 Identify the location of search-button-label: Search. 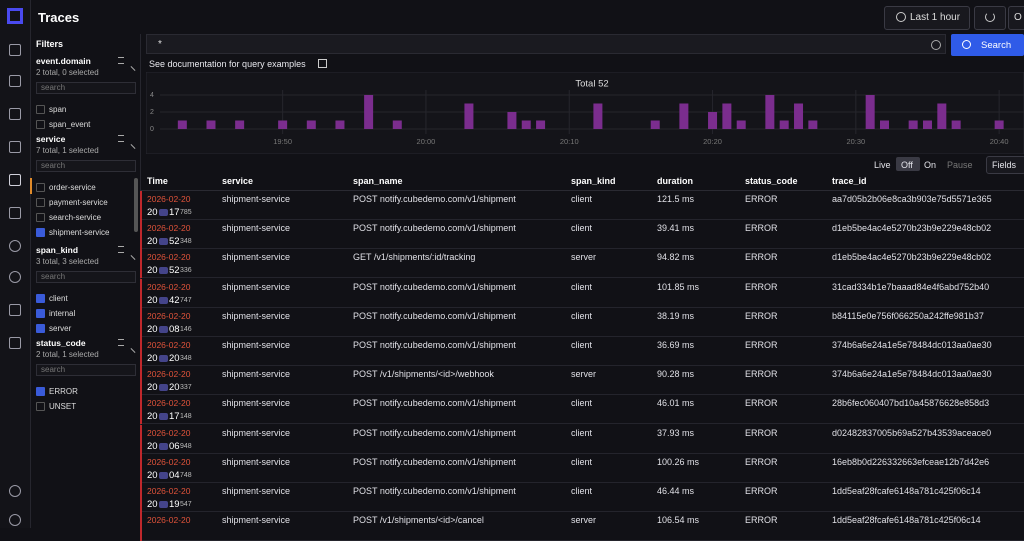
(996, 45).